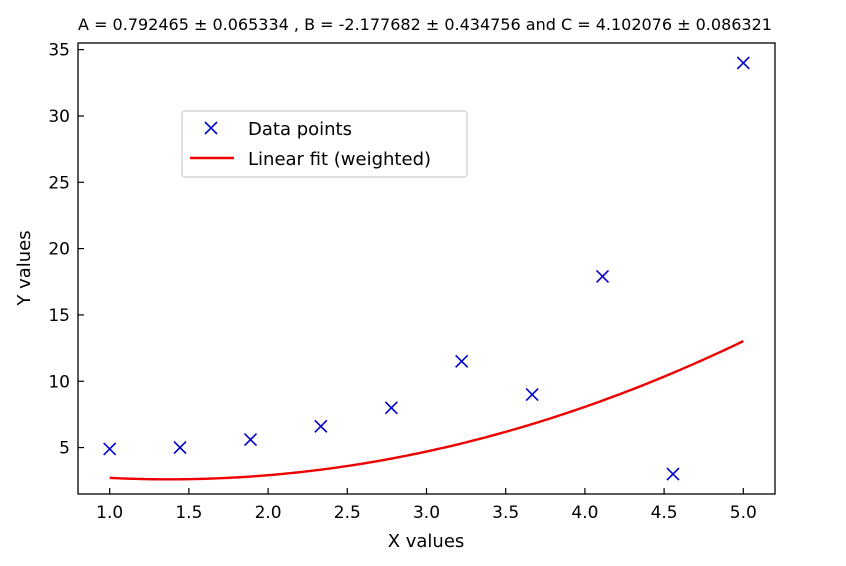 Image resolution: width=846 pixels, height=566 pixels. What do you see at coordinates (24, 268) in the screenshot?
I see `y-axis-label: Y values` at bounding box center [24, 268].